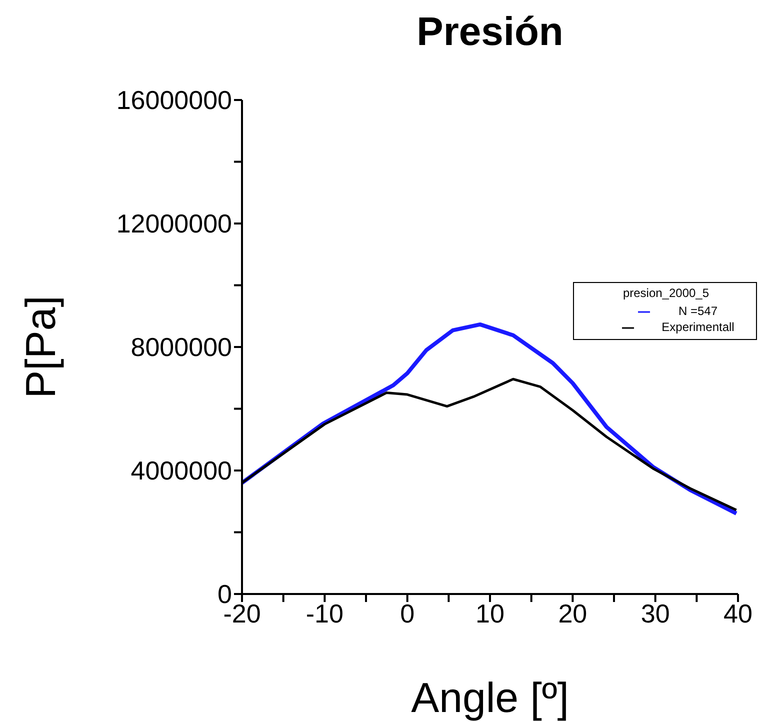  Describe the element at coordinates (40, 347) in the screenshot. I see `y-axis-title: P[Pa]` at that location.